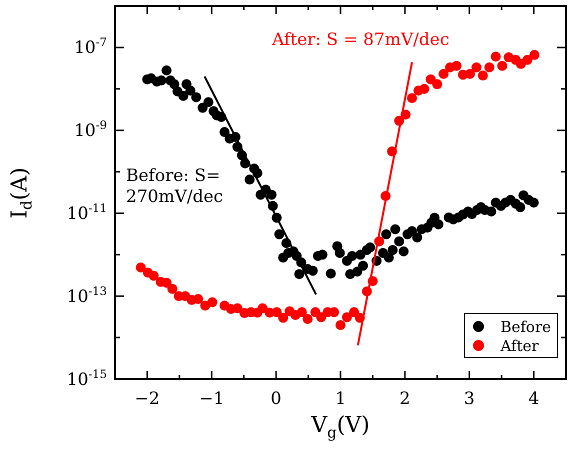 Image resolution: width=571 pixels, height=451 pixels. I want to click on y-tick-label: 10$^{-7}$, so click(90, 47).